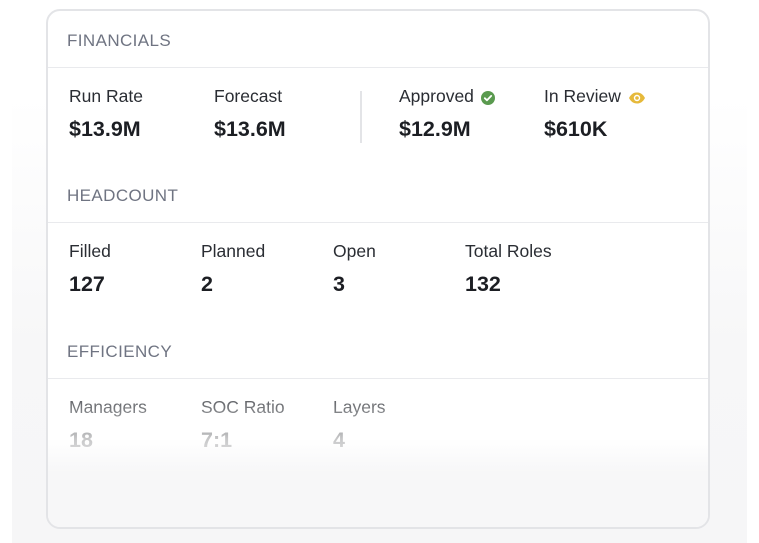 The width and height of the screenshot is (759, 543). I want to click on financials-section-title: FINANCIALS, so click(119, 40).